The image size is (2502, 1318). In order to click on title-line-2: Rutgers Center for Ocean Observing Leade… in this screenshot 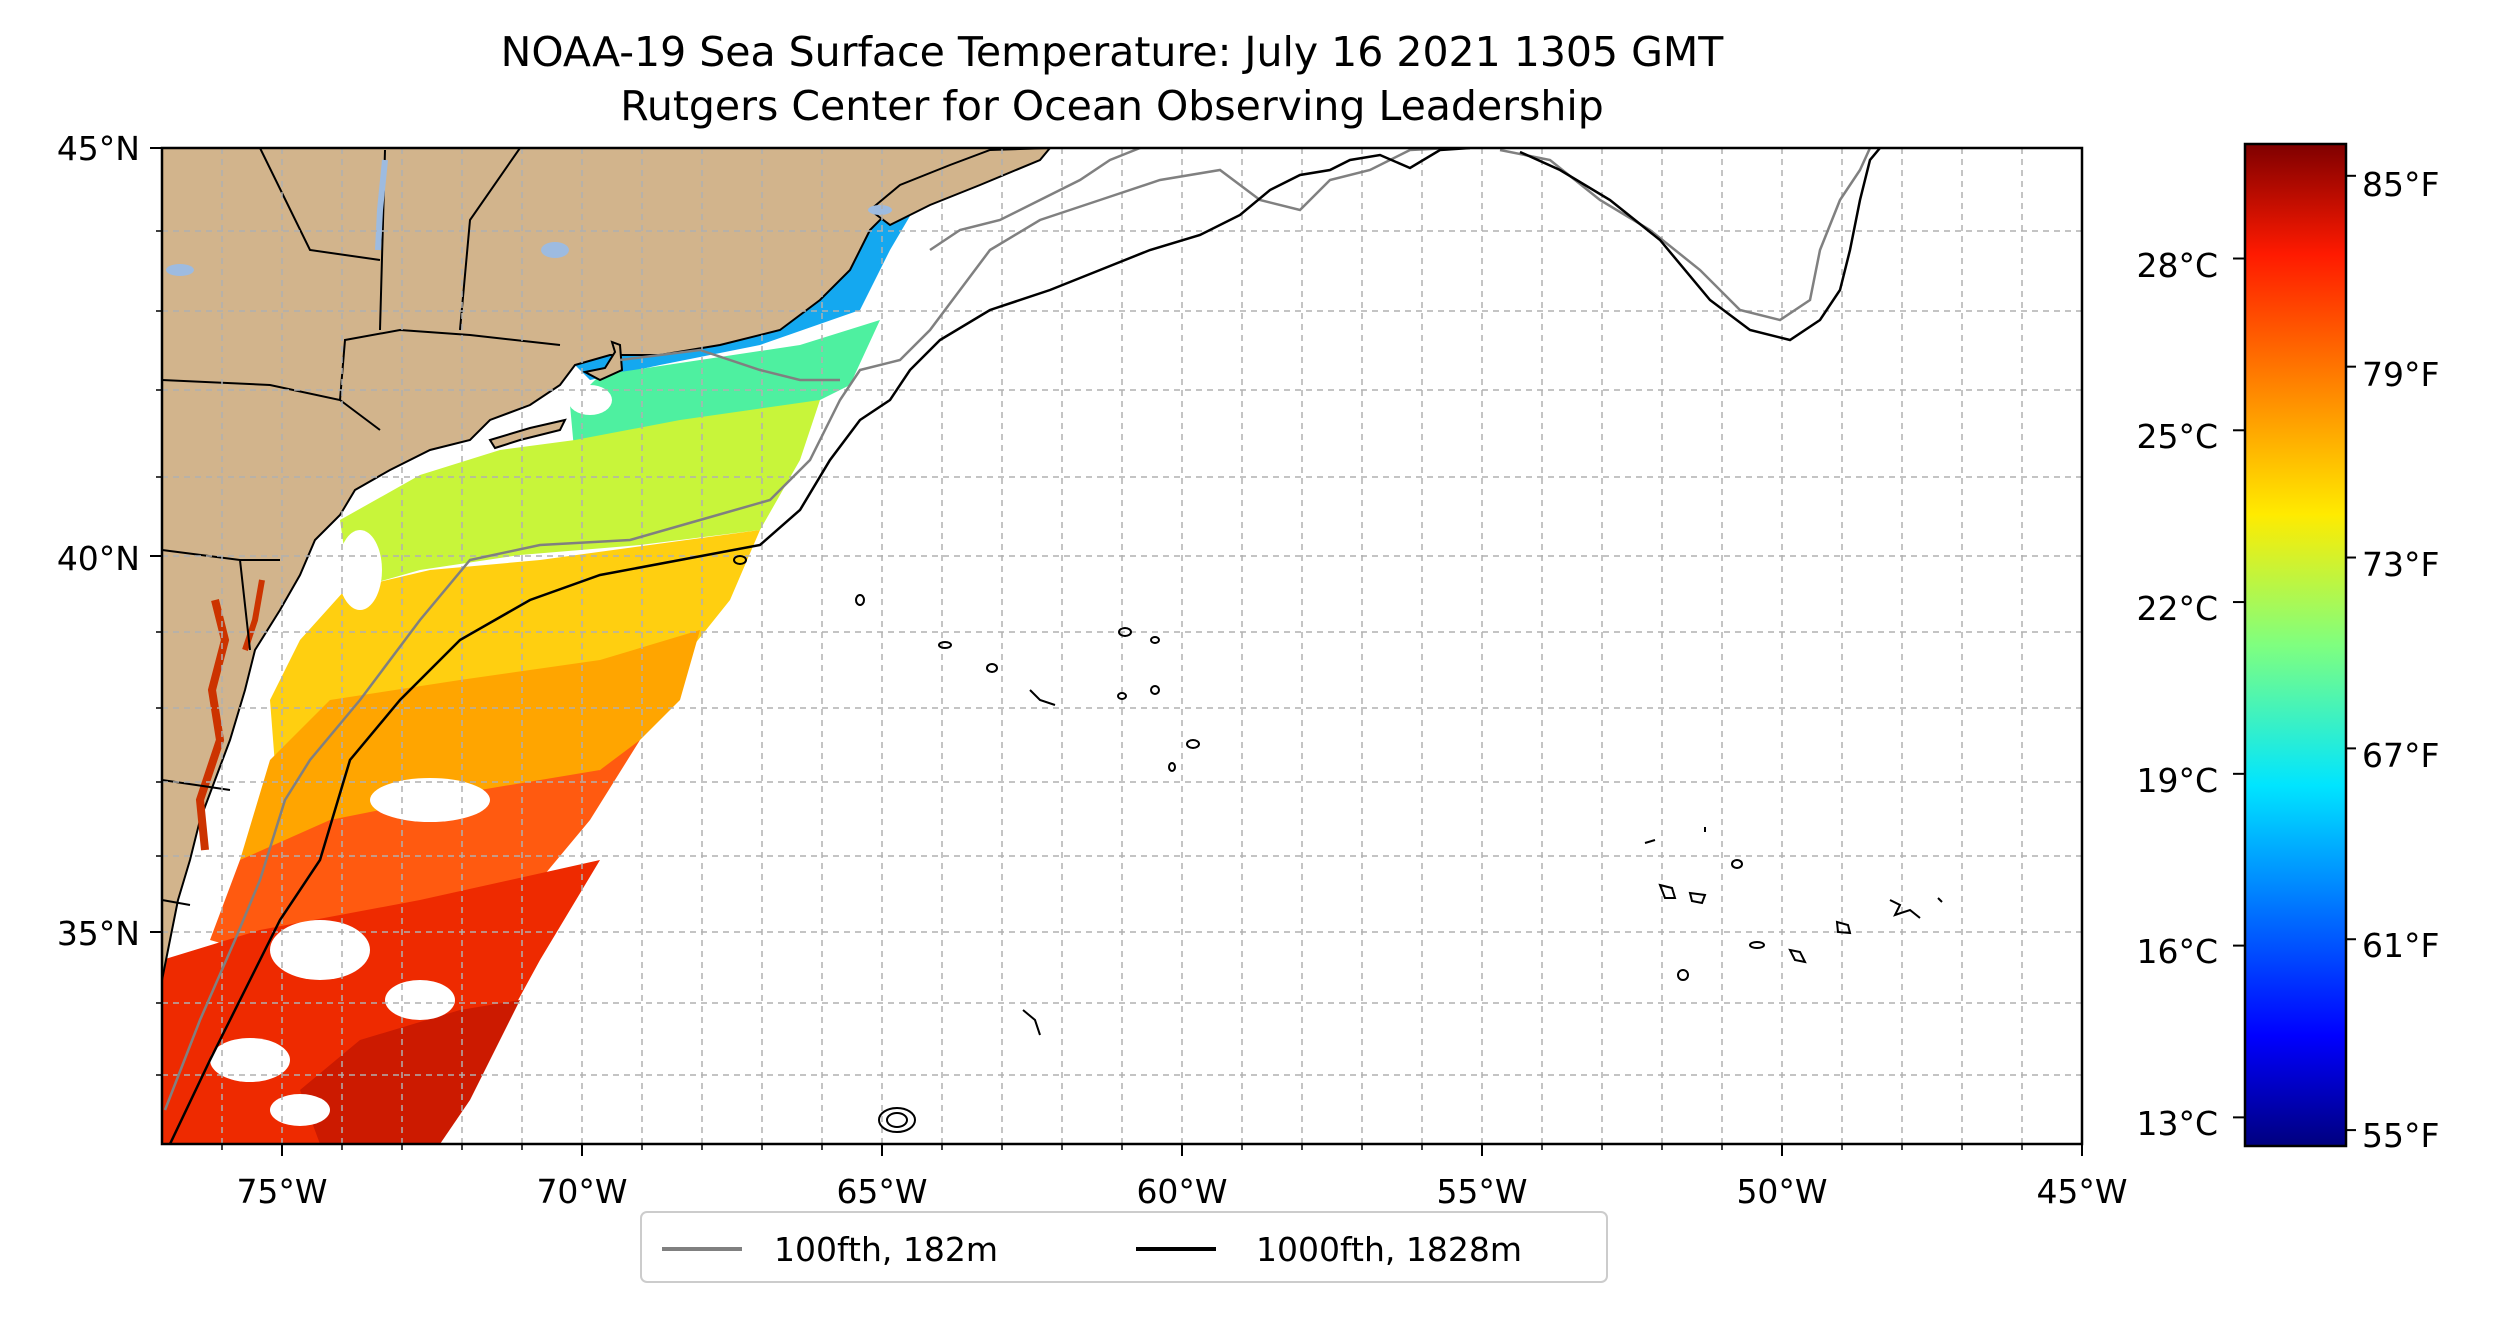, I will do `click(1112, 106)`.